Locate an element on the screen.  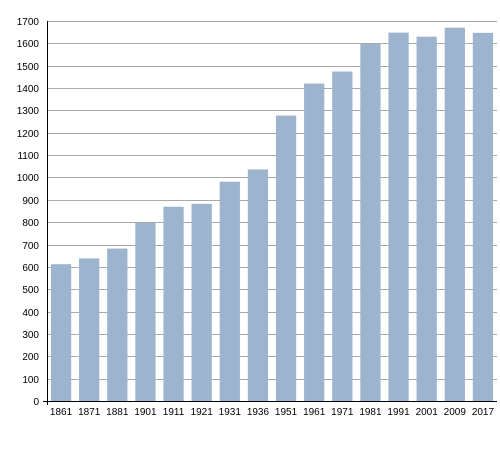
x-tick-label: 1901 is located at coordinates (145, 412).